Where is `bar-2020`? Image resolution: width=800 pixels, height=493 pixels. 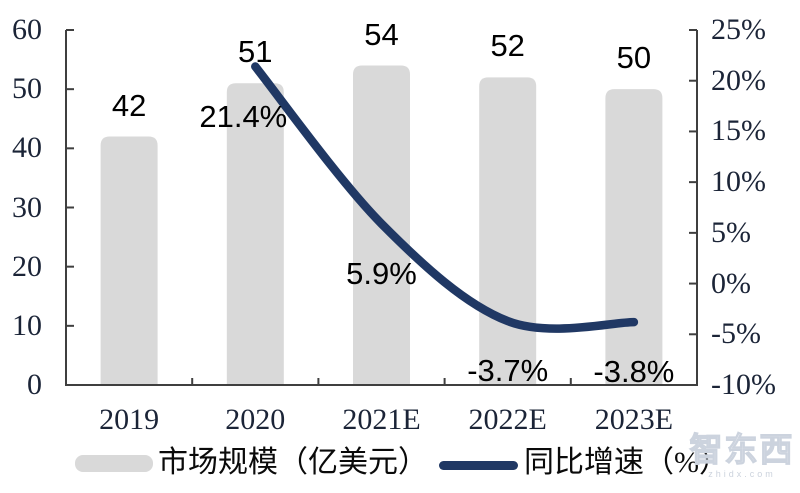
bar-2020 is located at coordinates (255, 234).